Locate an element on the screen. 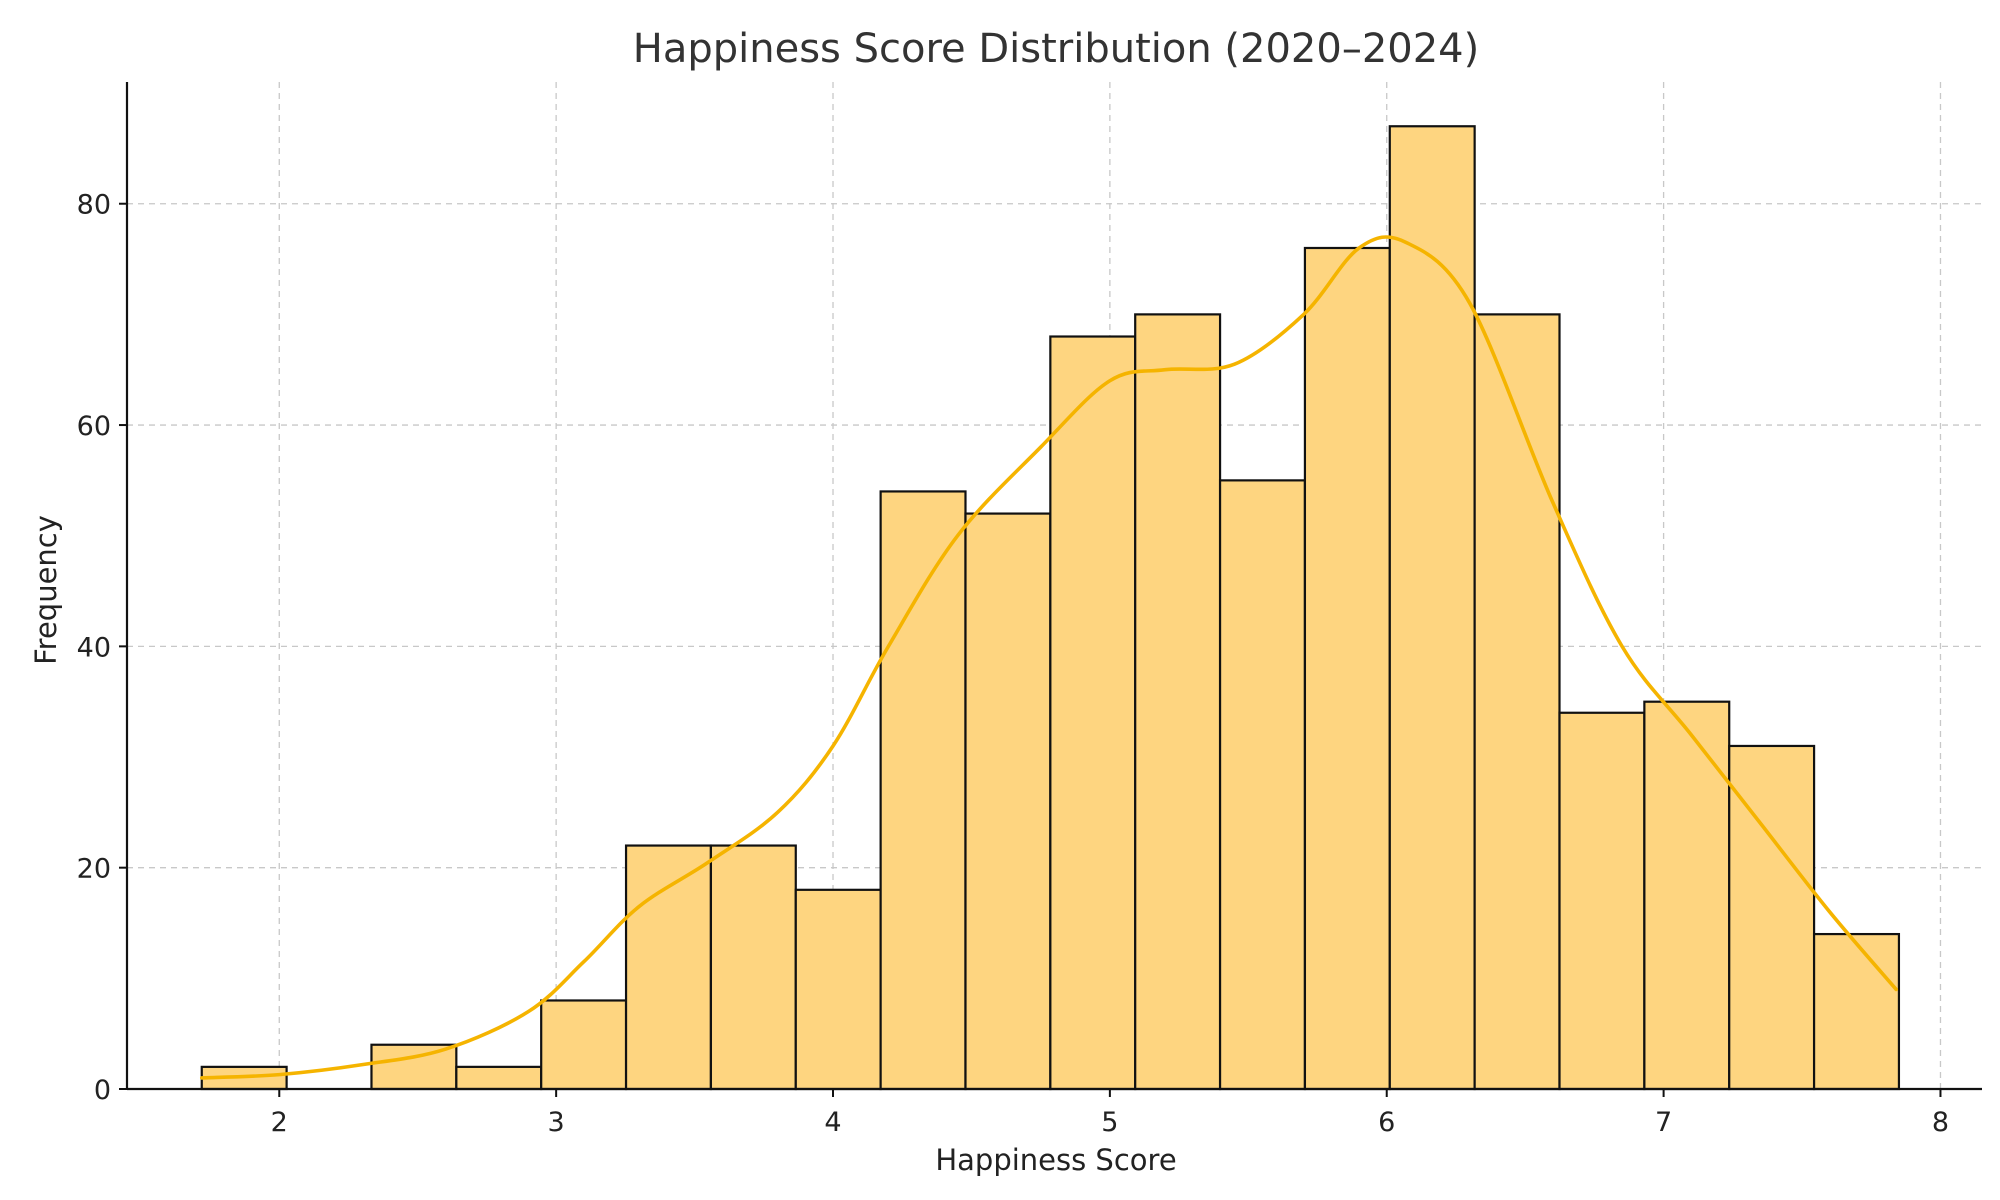 Image resolution: width=2000 pixels, height=1200 pixels. x-tick-label: 7 is located at coordinates (1663, 1122).